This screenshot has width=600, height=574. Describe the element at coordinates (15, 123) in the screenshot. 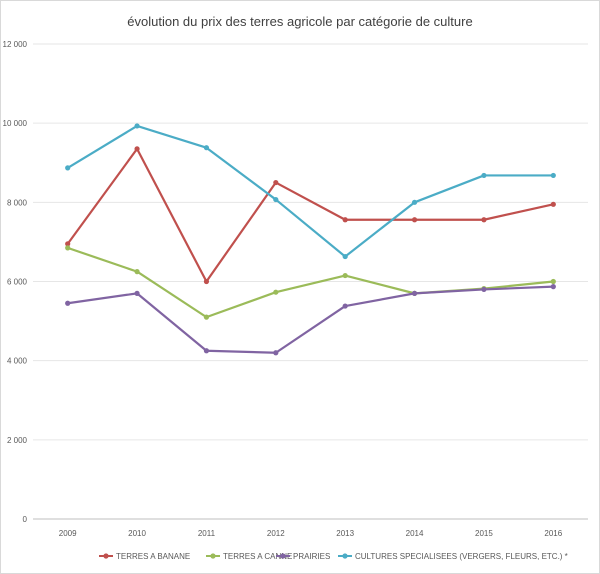

I see `y-tick-label: 10 000` at that location.